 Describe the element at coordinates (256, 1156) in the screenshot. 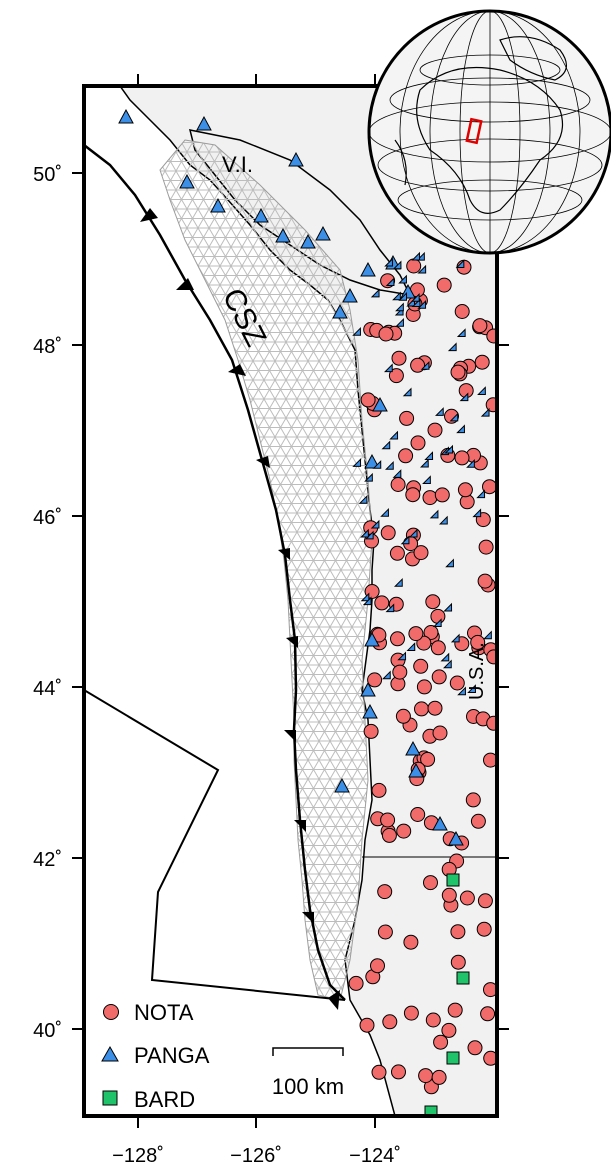

I see `lon-tick-labels: −128˚ −126˚ −124˚` at that location.